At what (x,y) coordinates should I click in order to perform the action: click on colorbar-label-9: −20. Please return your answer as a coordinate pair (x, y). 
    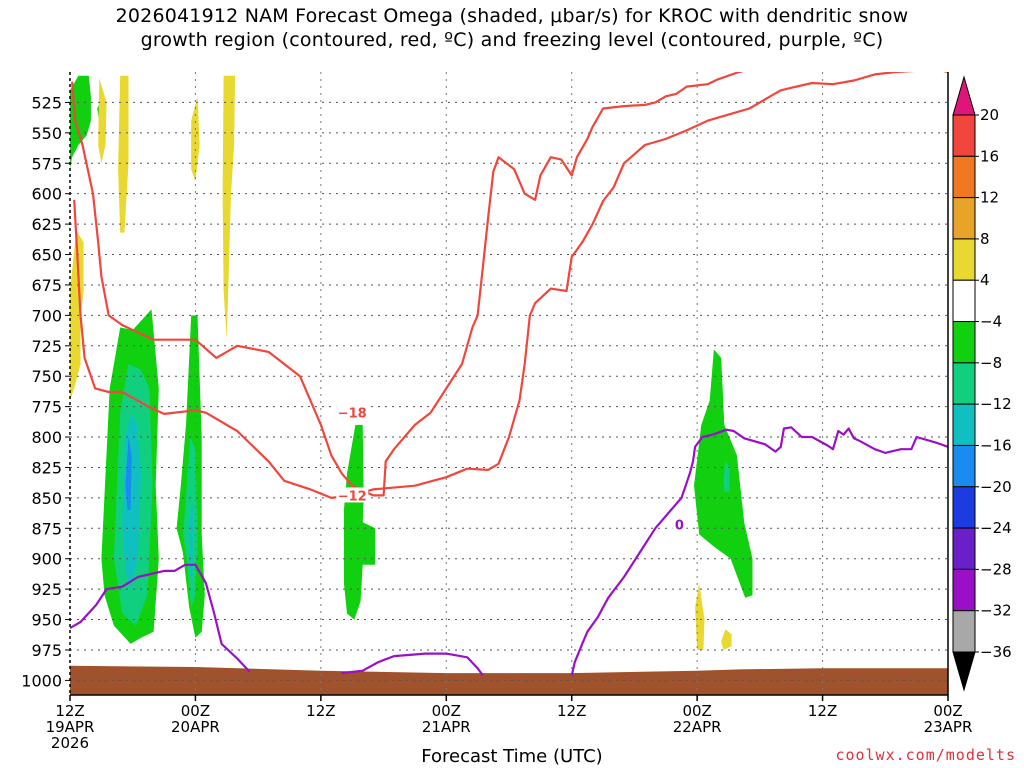
    Looking at the image, I should click on (996, 487).